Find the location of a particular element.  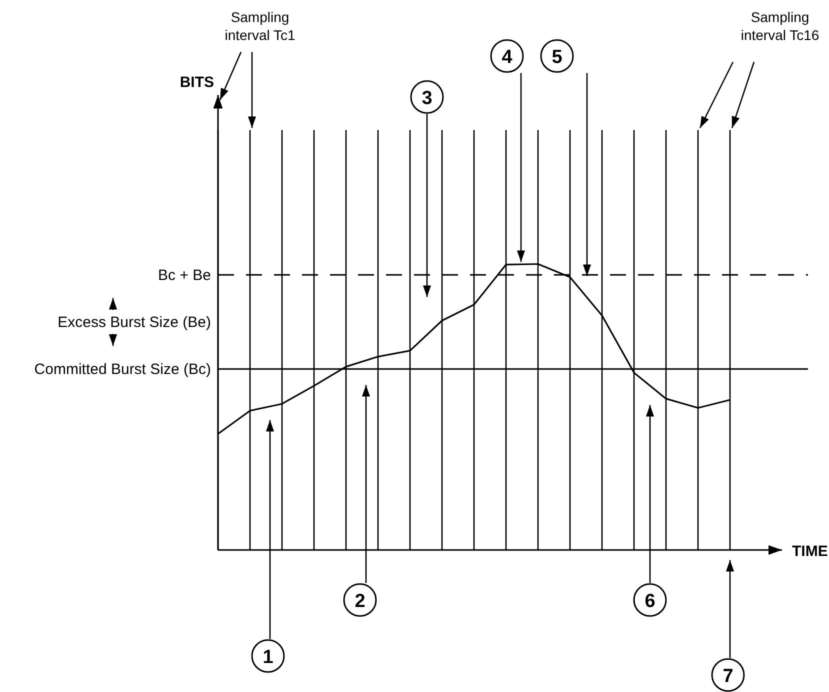

text: 5 is located at coordinates (557, 57).